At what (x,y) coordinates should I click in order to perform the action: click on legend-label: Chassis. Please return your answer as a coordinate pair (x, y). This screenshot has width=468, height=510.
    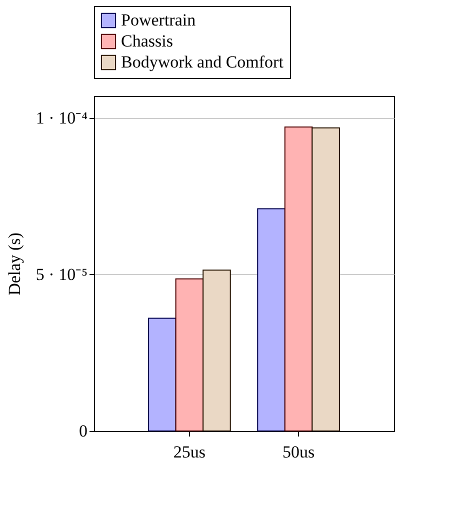
    Looking at the image, I should click on (147, 41).